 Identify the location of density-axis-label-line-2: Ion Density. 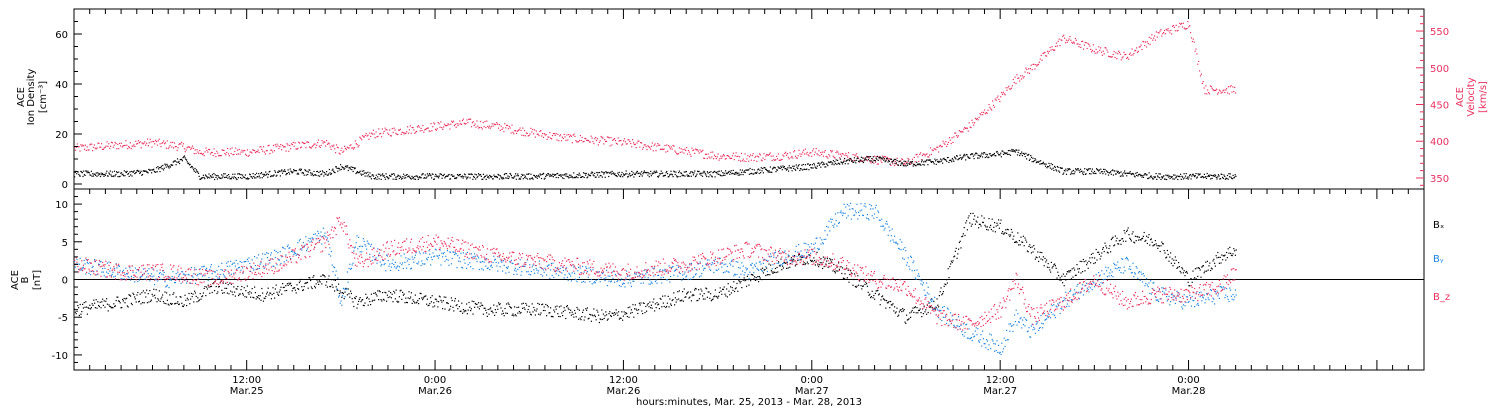
(31, 97).